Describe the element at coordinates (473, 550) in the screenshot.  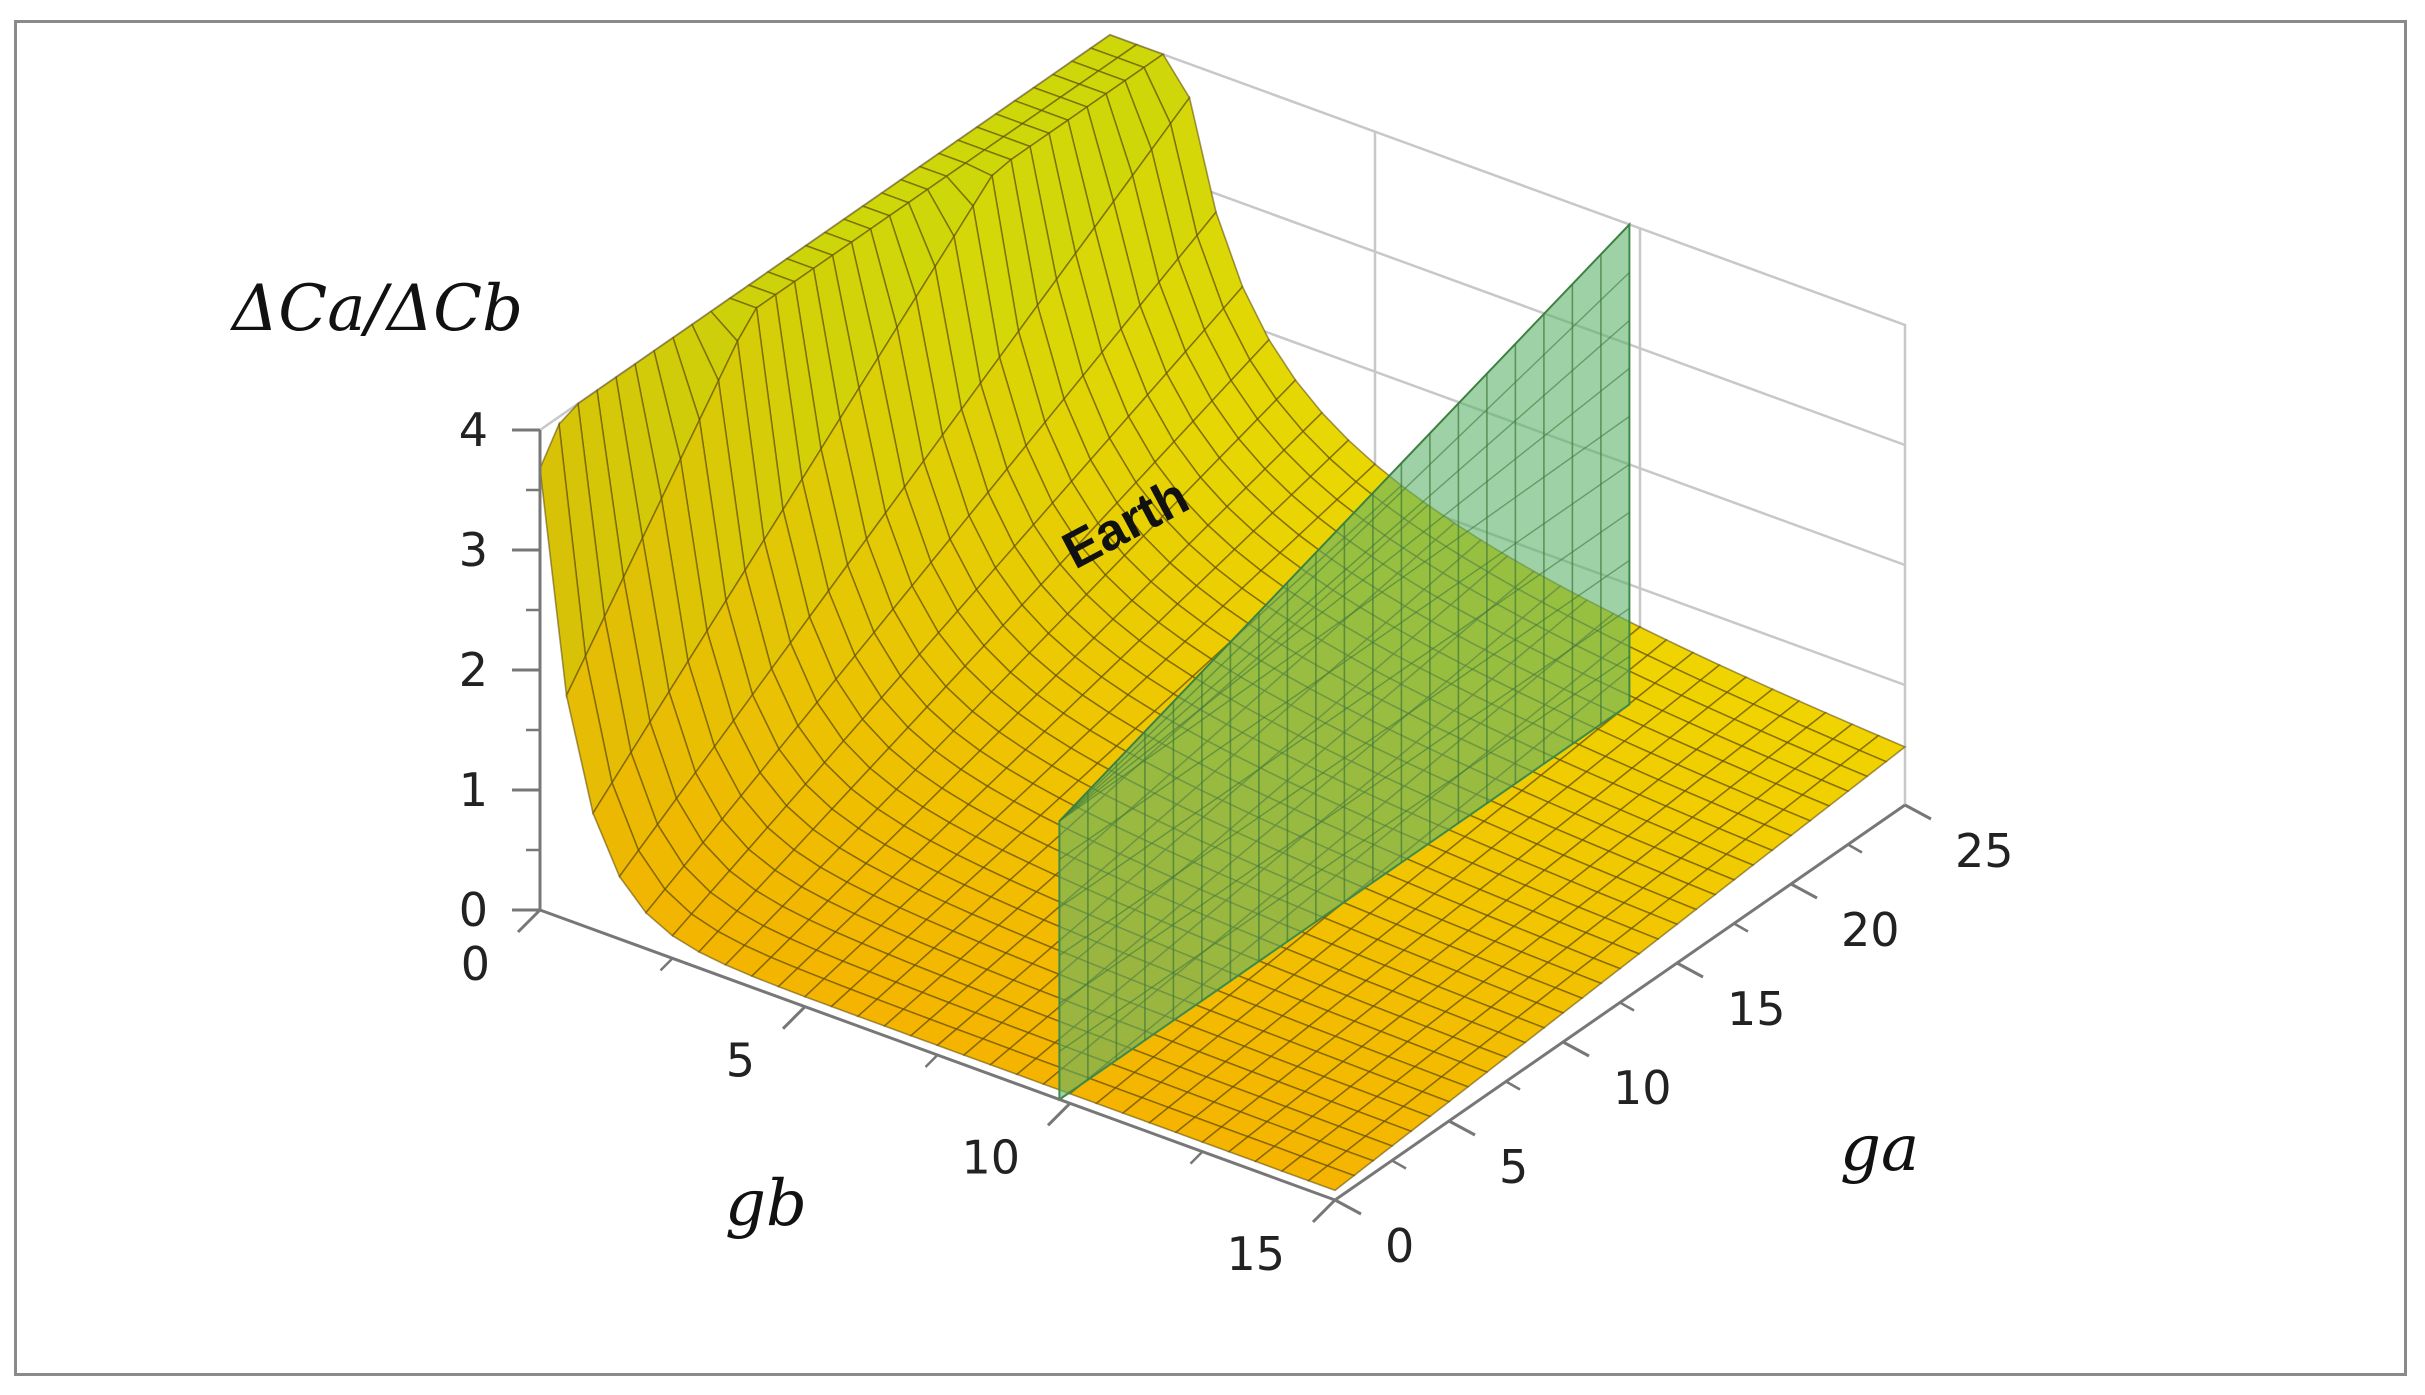
I see `z-tick-label: 3` at that location.